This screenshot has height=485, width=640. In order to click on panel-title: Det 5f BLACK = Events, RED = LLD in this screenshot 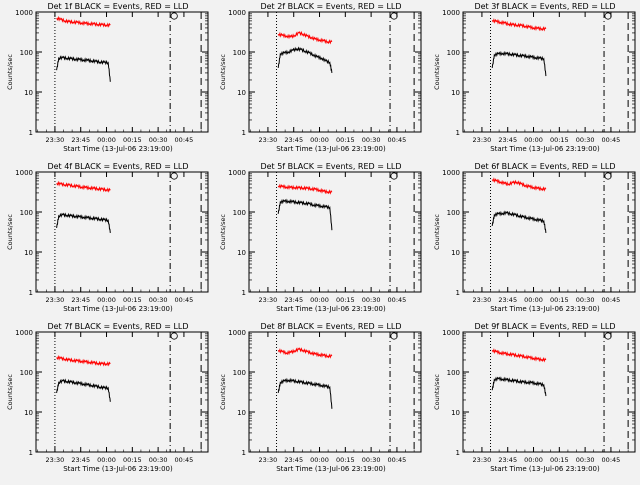, I will do `click(330, 166)`.